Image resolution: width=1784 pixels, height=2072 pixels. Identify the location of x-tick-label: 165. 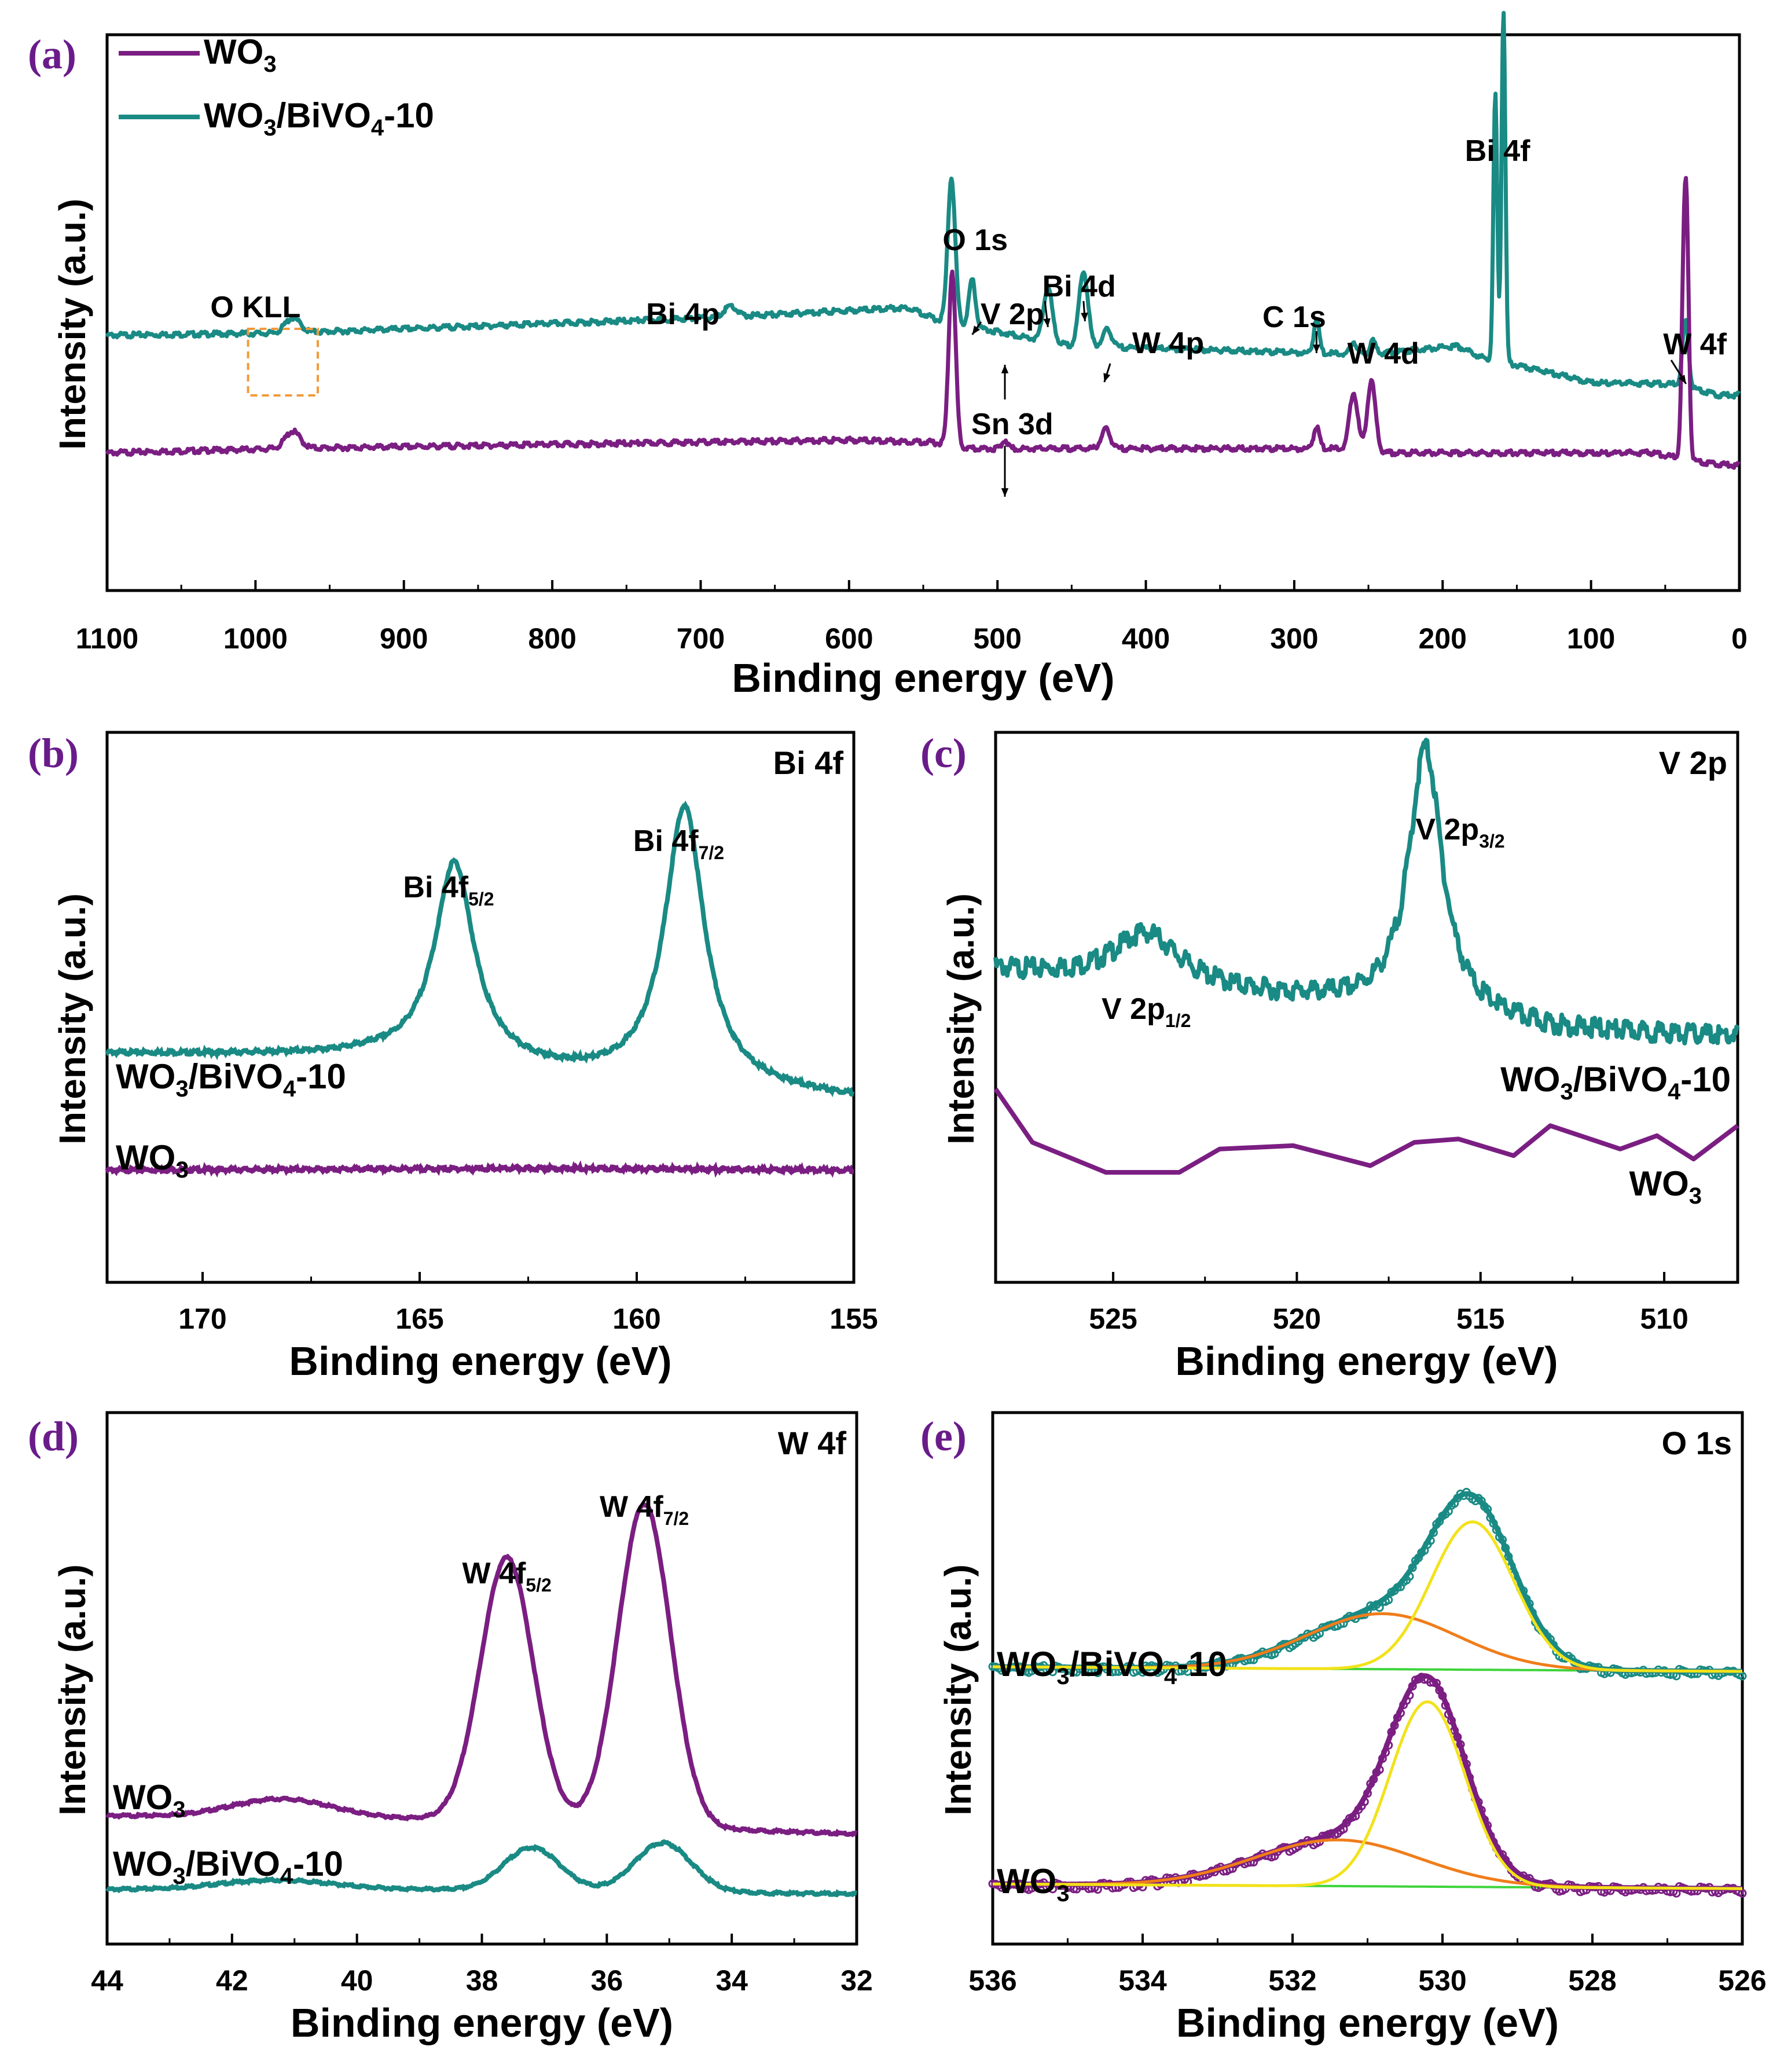
(419, 1319).